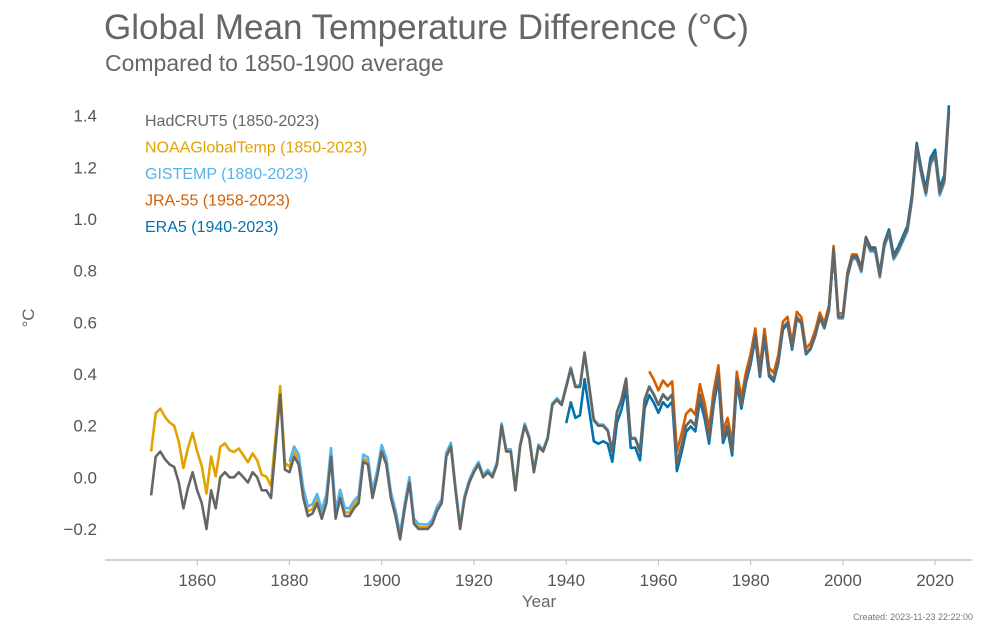  Describe the element at coordinates (382, 580) in the screenshot. I see `x-tick-label: 1900` at that location.